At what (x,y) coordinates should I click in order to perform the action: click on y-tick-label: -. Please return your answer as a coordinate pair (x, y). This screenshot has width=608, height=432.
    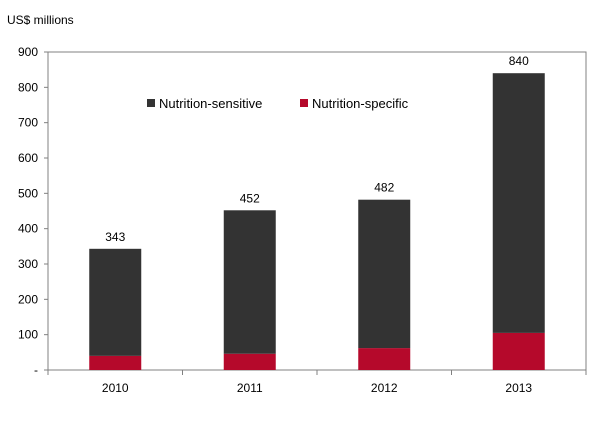
    Looking at the image, I should click on (36, 370).